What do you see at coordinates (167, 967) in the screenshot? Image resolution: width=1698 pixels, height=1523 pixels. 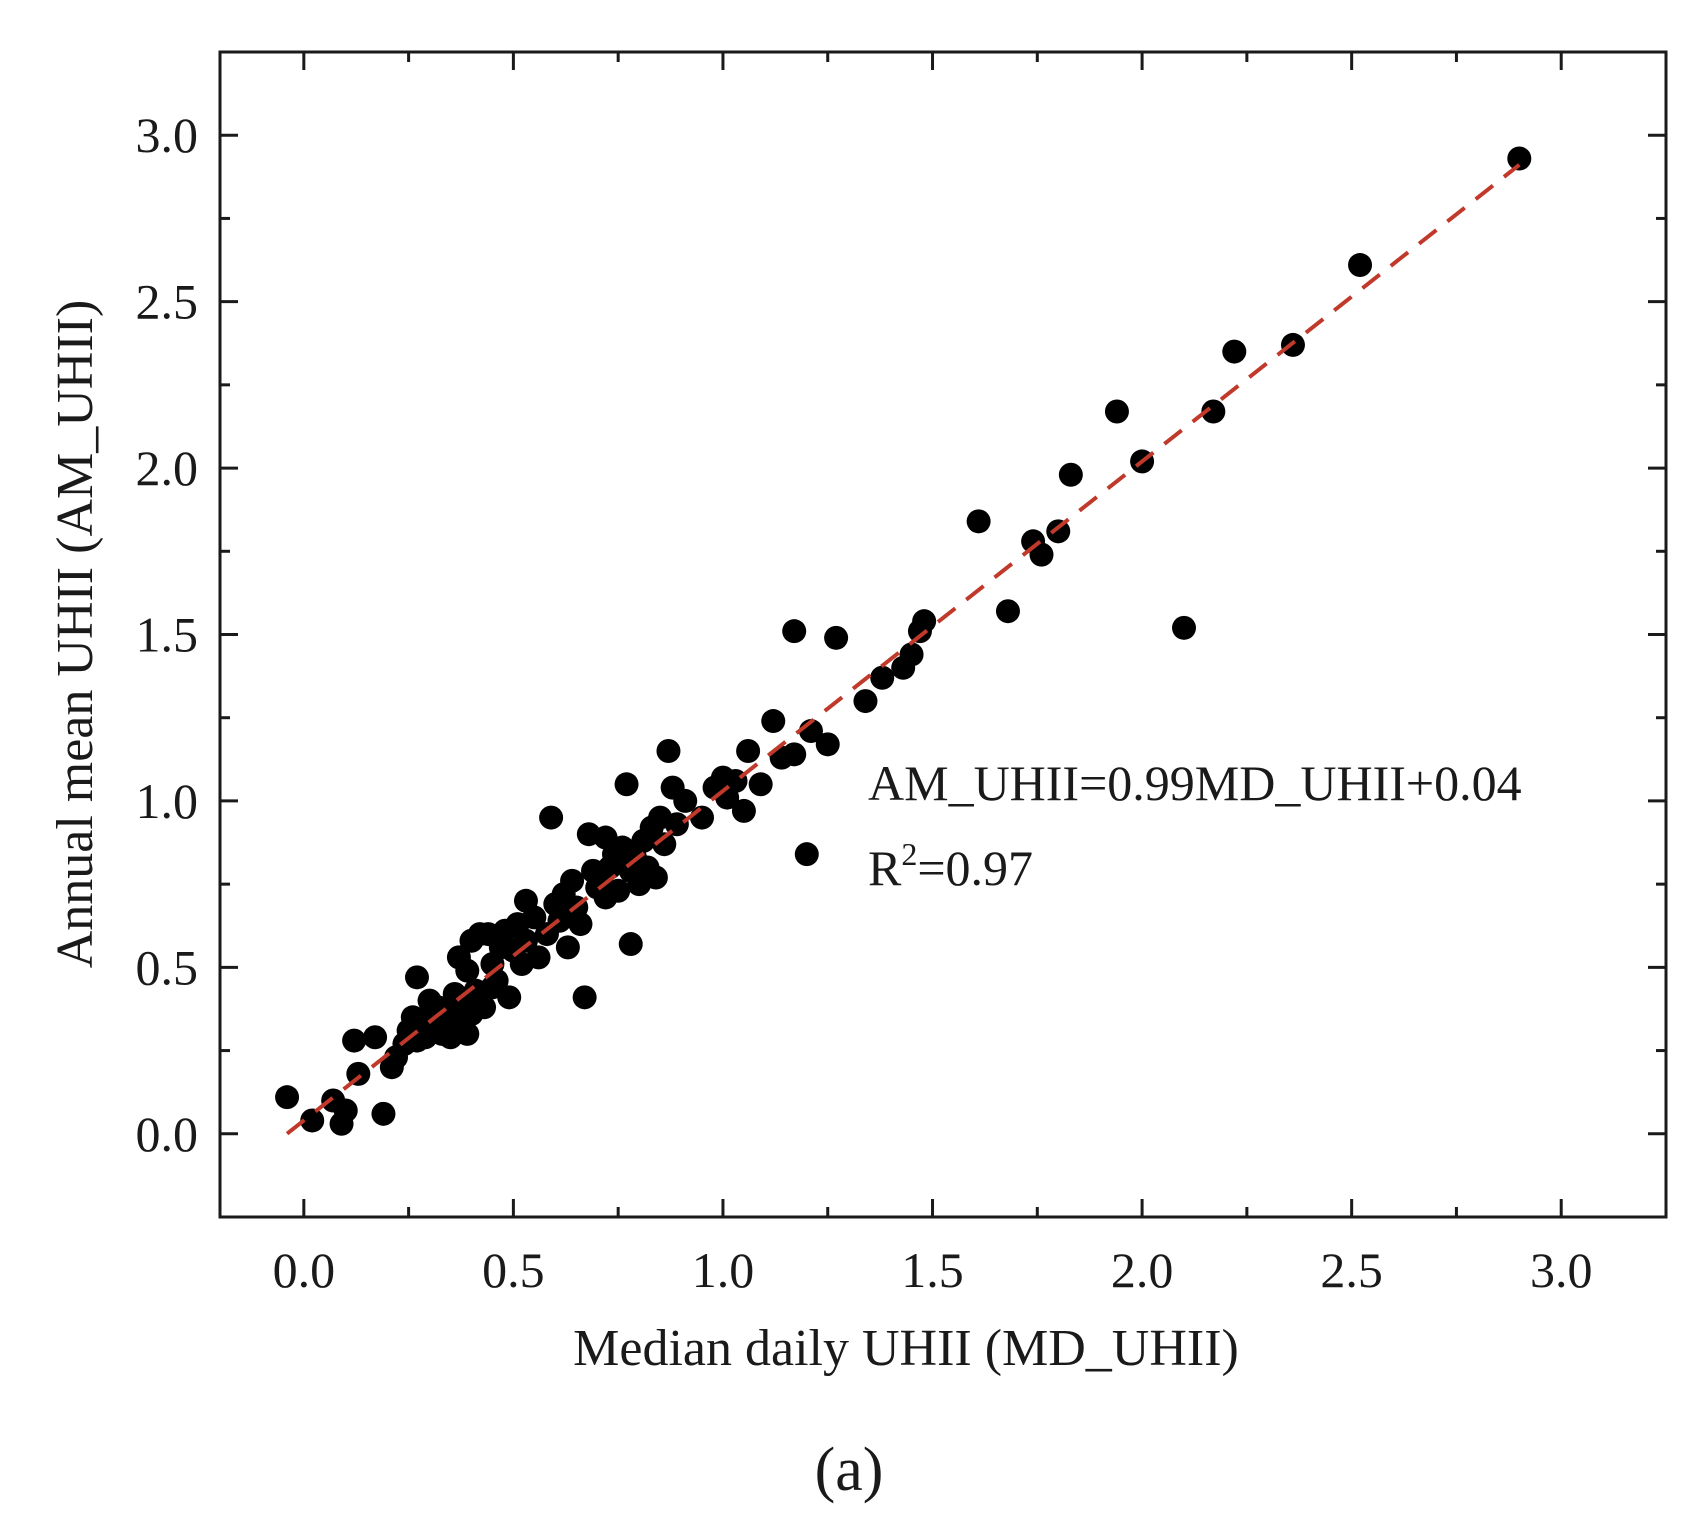 I see `y-tick-label: 0.5` at bounding box center [167, 967].